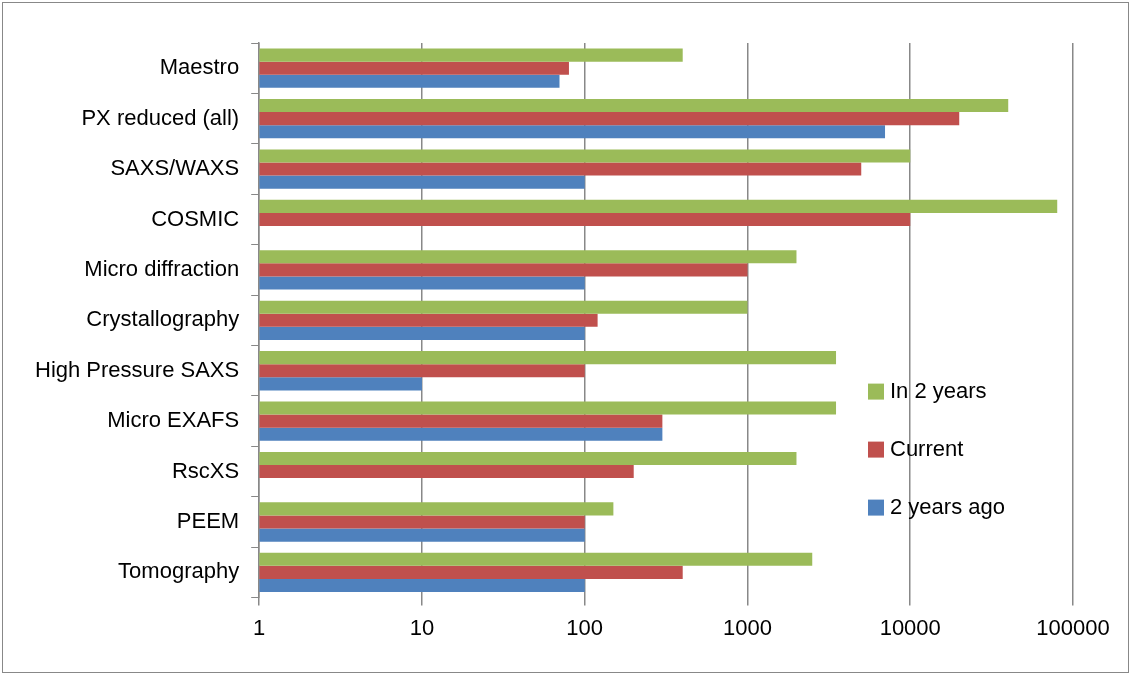 The image size is (1133, 675). I want to click on y-tick-label: RscXS, so click(205, 470).